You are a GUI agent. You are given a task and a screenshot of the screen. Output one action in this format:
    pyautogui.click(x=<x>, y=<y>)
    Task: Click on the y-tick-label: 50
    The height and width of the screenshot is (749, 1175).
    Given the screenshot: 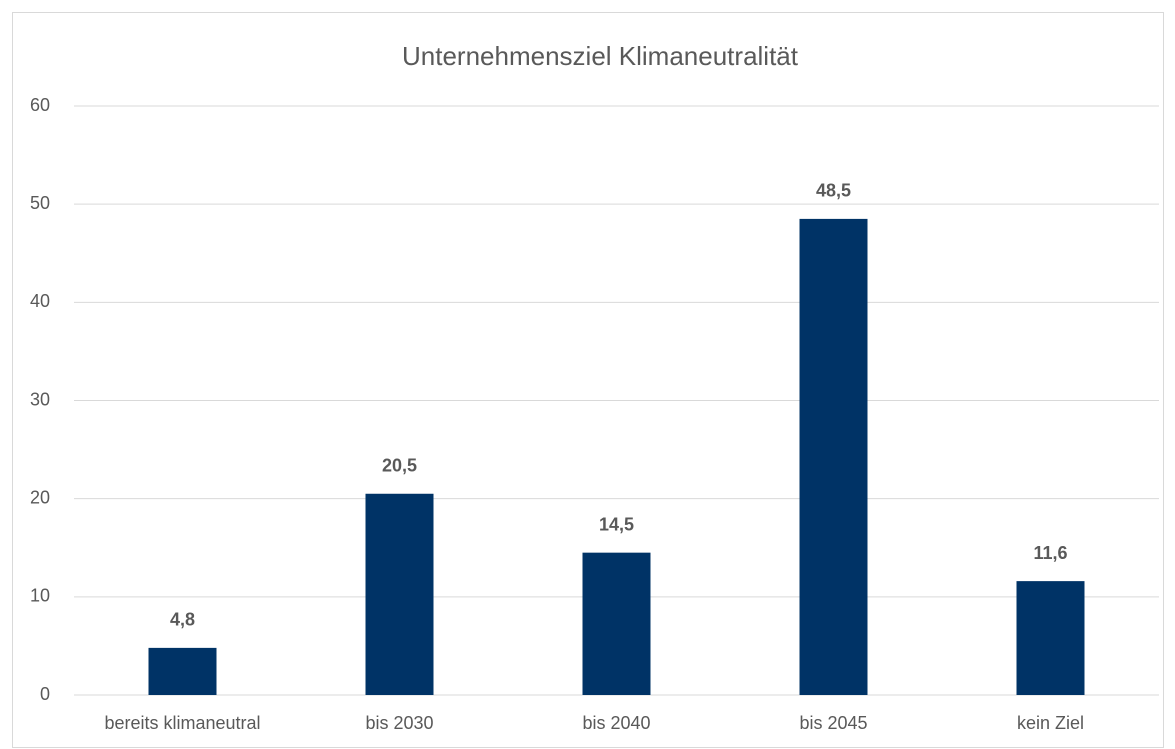 What is the action you would take?
    pyautogui.click(x=40, y=203)
    